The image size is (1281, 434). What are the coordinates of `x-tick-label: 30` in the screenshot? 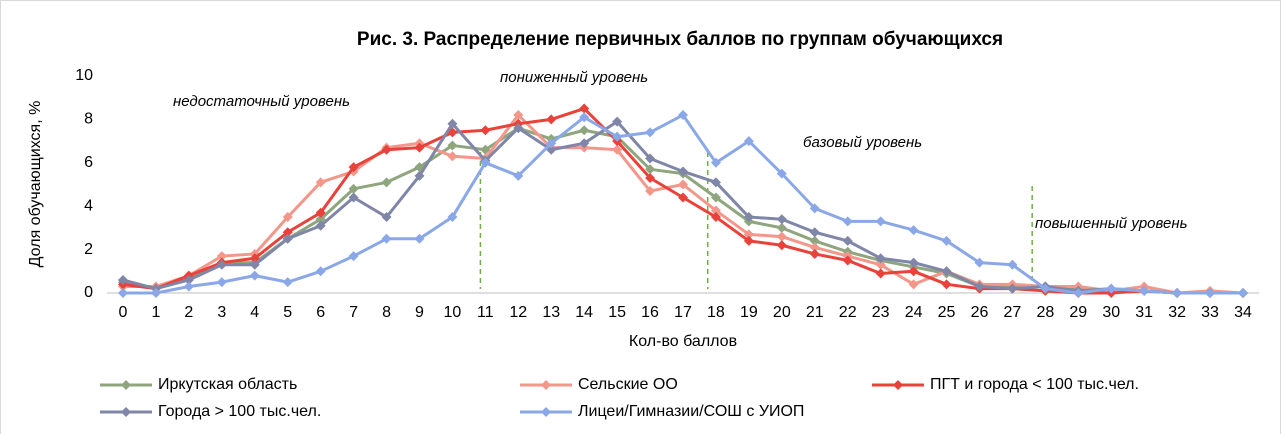 It's located at (1111, 312).